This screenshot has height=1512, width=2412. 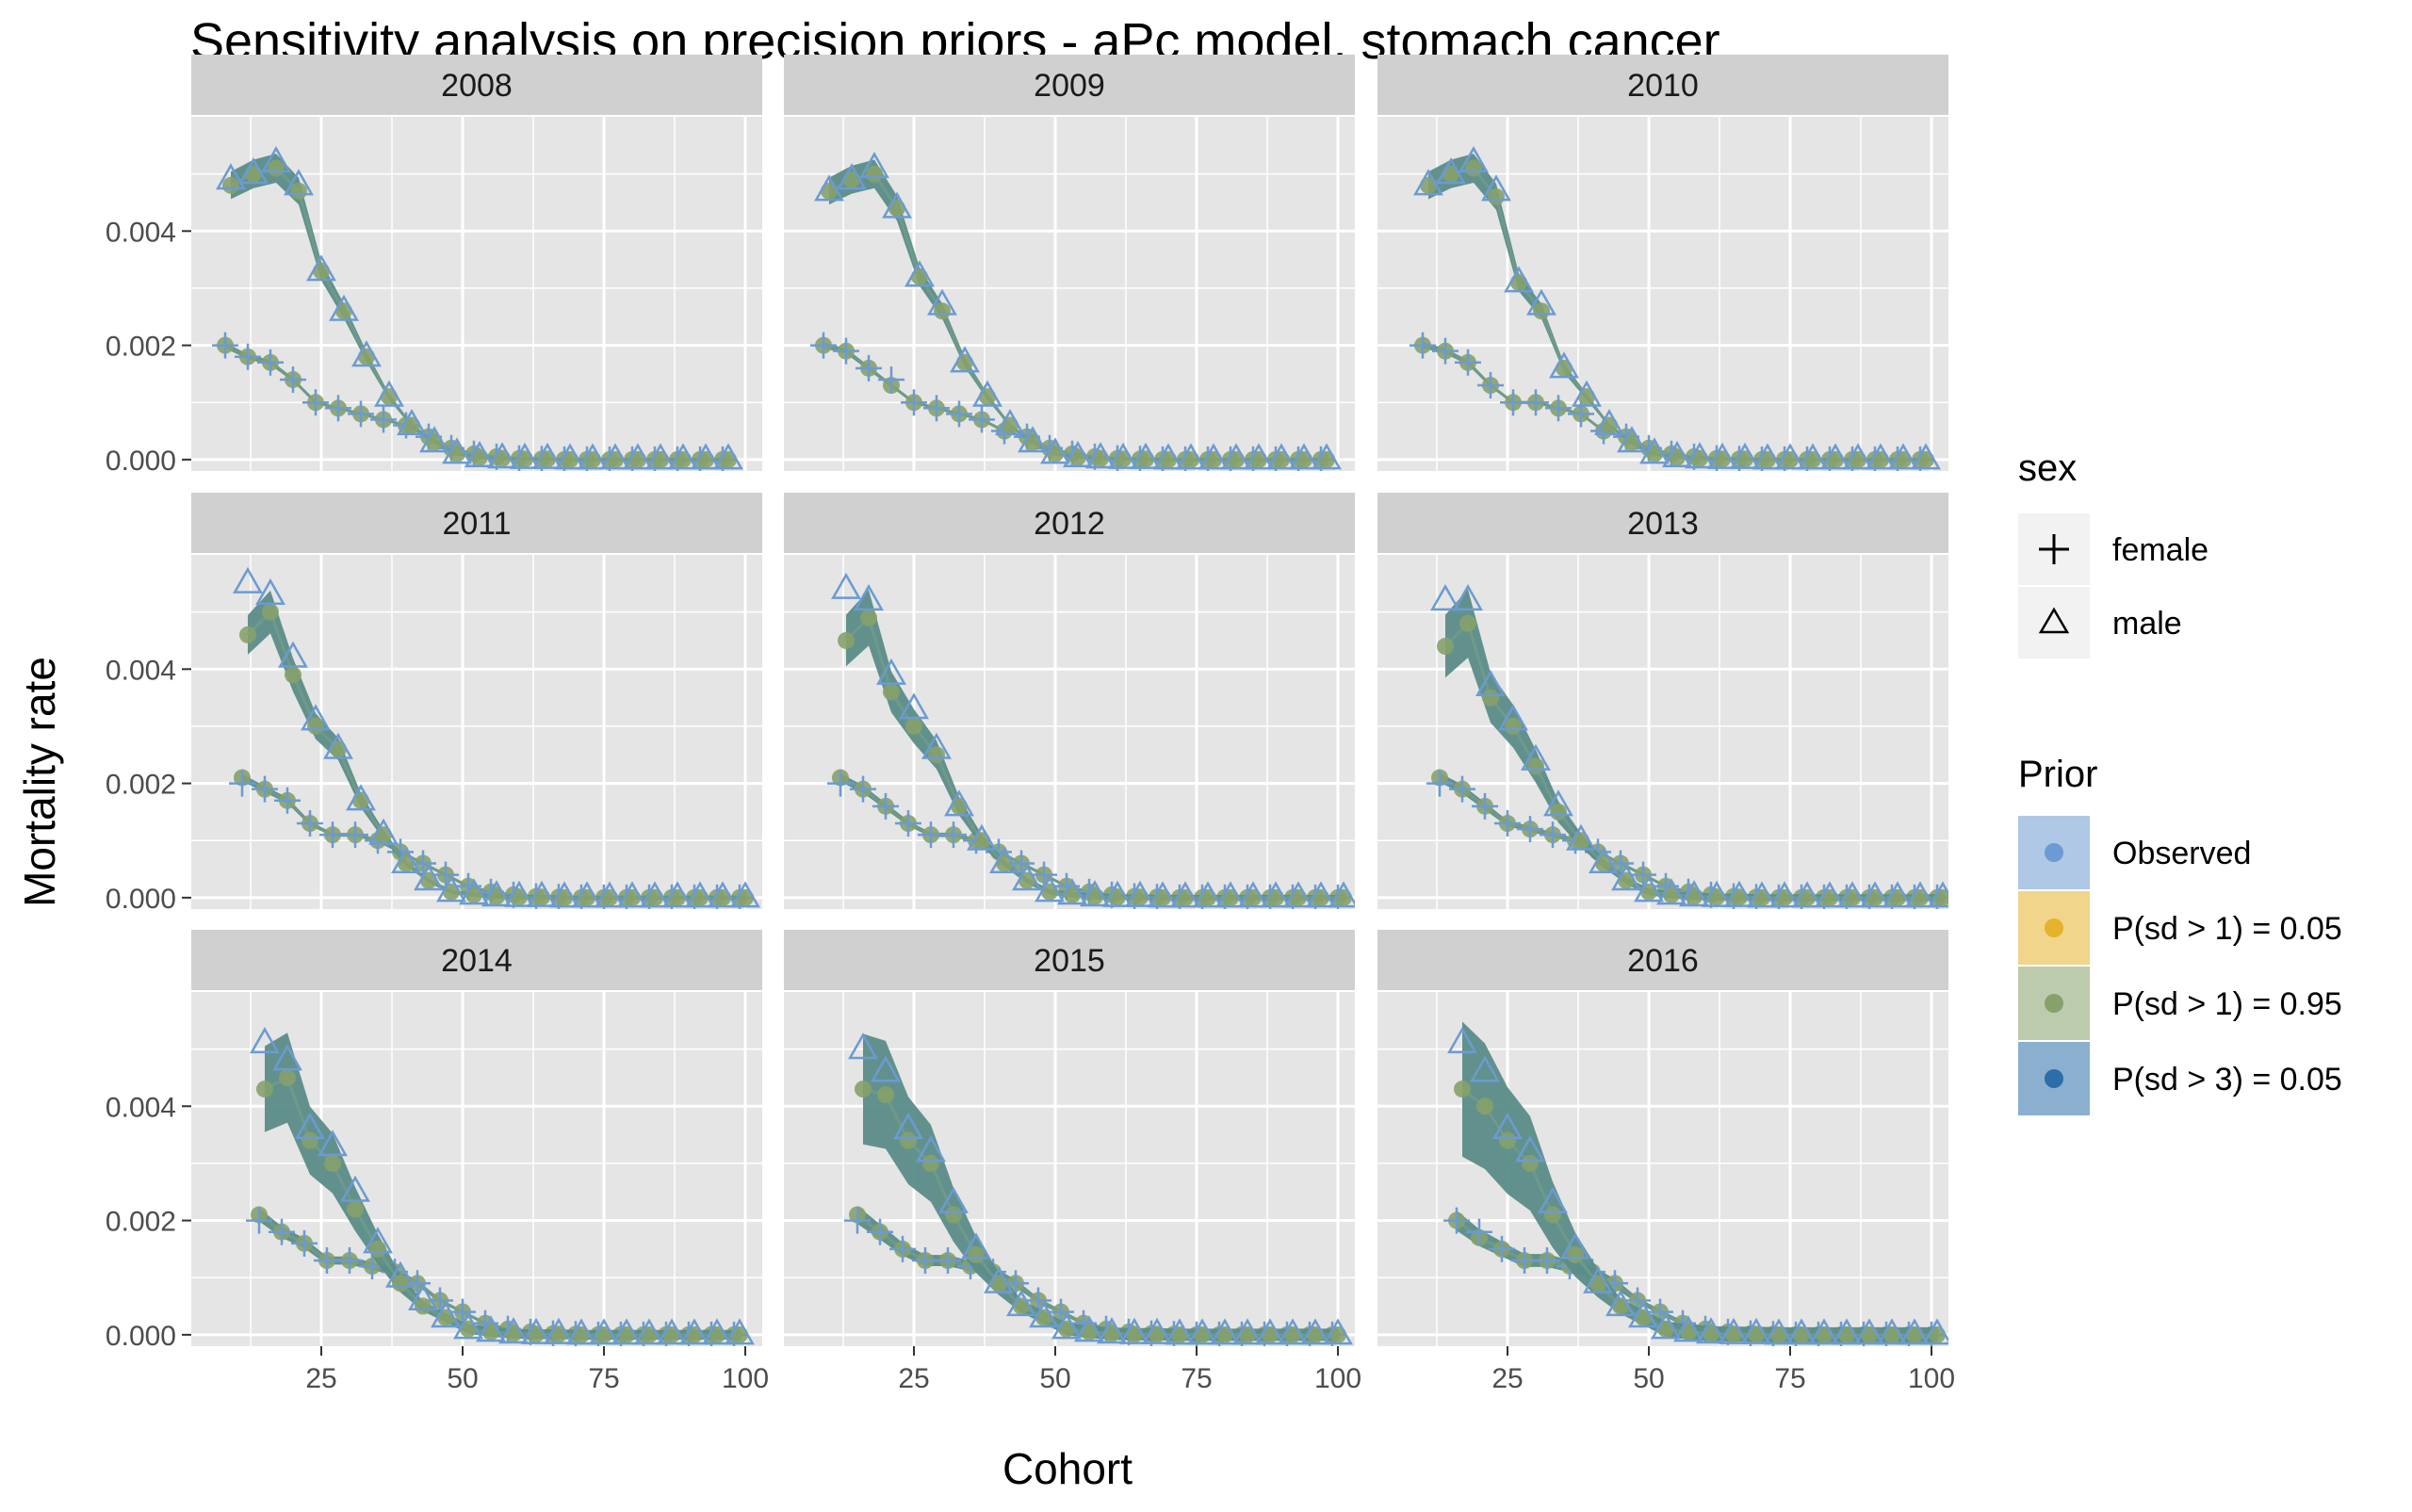 I want to click on facet-panel-2015: 2015 25 50 75 100, so click(x=1072, y=1162).